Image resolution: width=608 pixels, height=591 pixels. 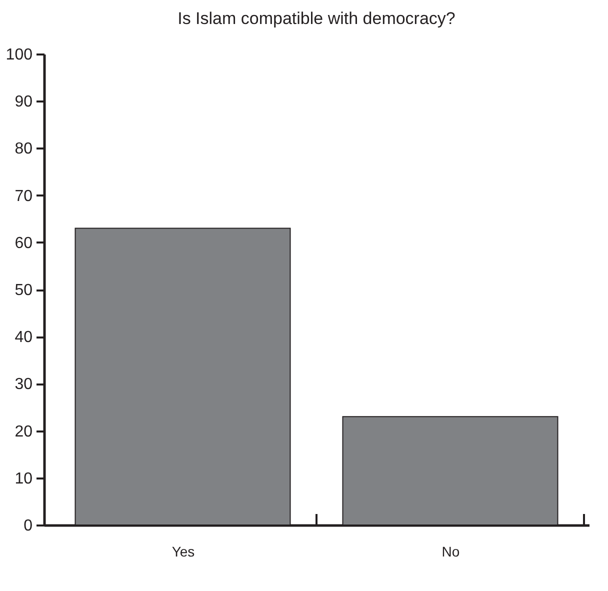 I want to click on y-tick-label: 0, so click(x=28, y=526).